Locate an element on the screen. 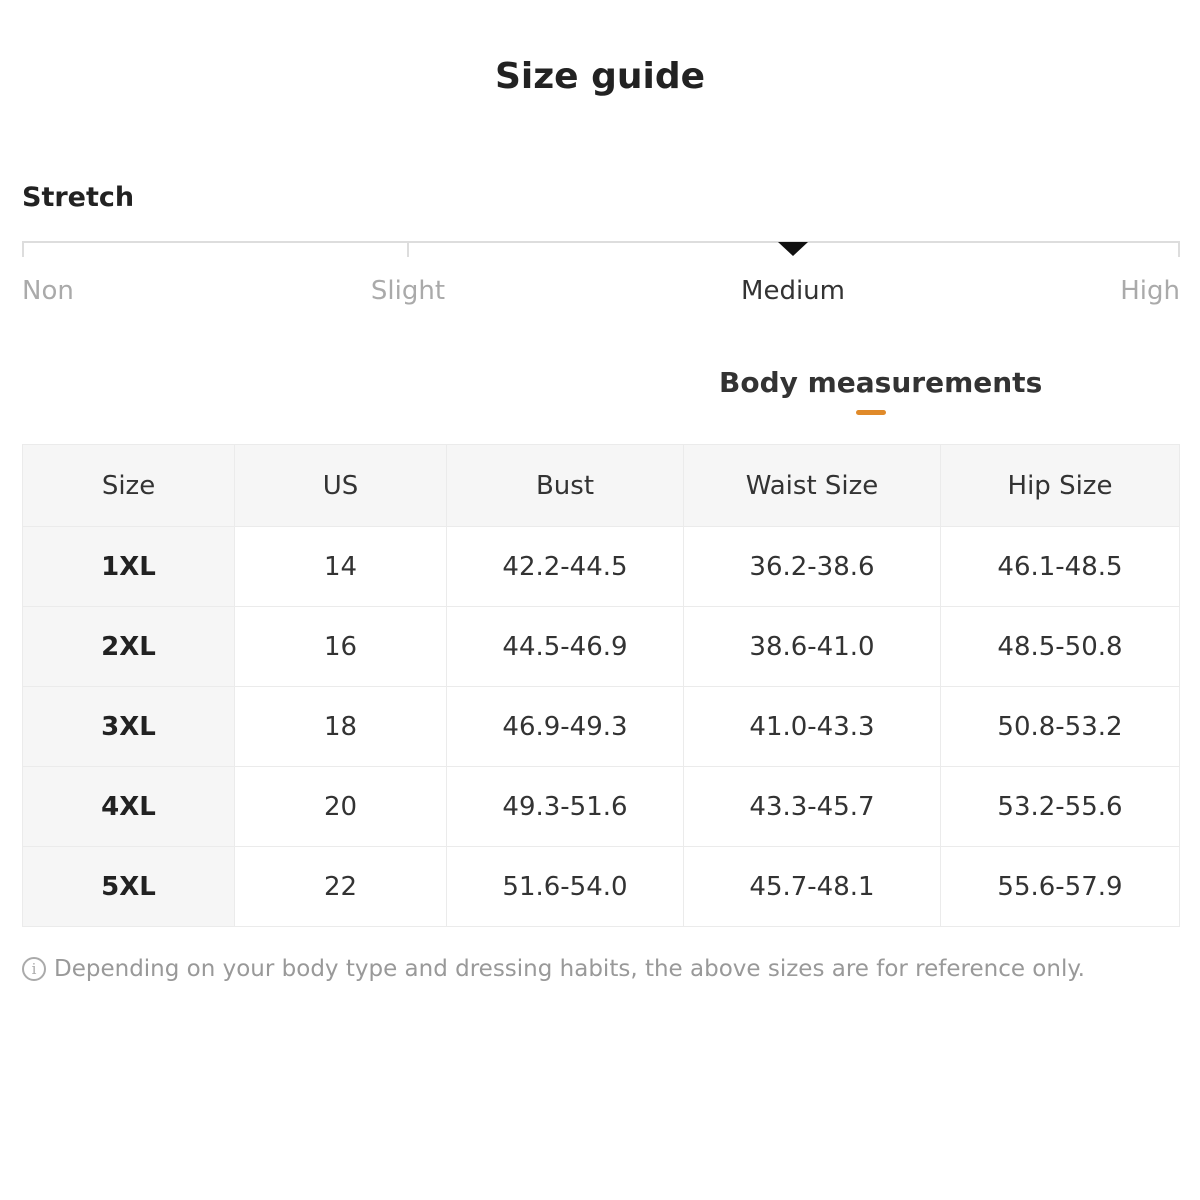  stretch-marker-icon is located at coordinates (793, 249).